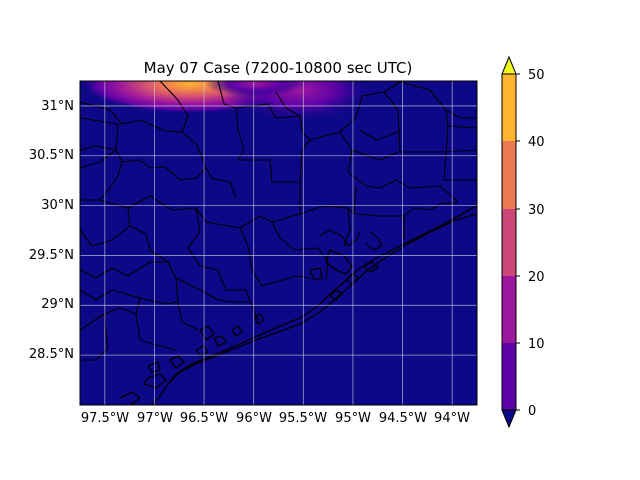  What do you see at coordinates (536, 210) in the screenshot?
I see `colorbar-tick-label: 30` at bounding box center [536, 210].